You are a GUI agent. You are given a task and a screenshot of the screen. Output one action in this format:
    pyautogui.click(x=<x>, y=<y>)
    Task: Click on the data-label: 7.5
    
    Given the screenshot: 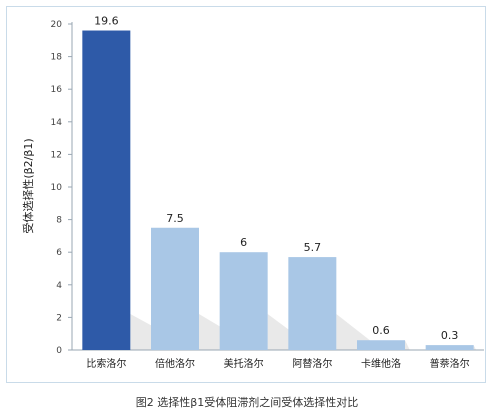 What is the action you would take?
    pyautogui.click(x=175, y=218)
    